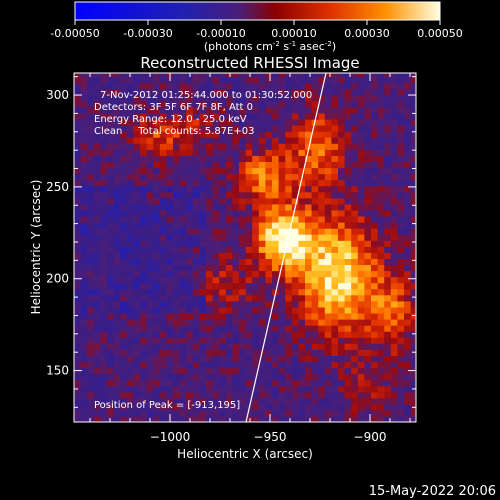 This screenshot has height=500, width=500. What do you see at coordinates (440, 33) in the screenshot?
I see `colorbar-tick-label: 0.00050` at bounding box center [440, 33].